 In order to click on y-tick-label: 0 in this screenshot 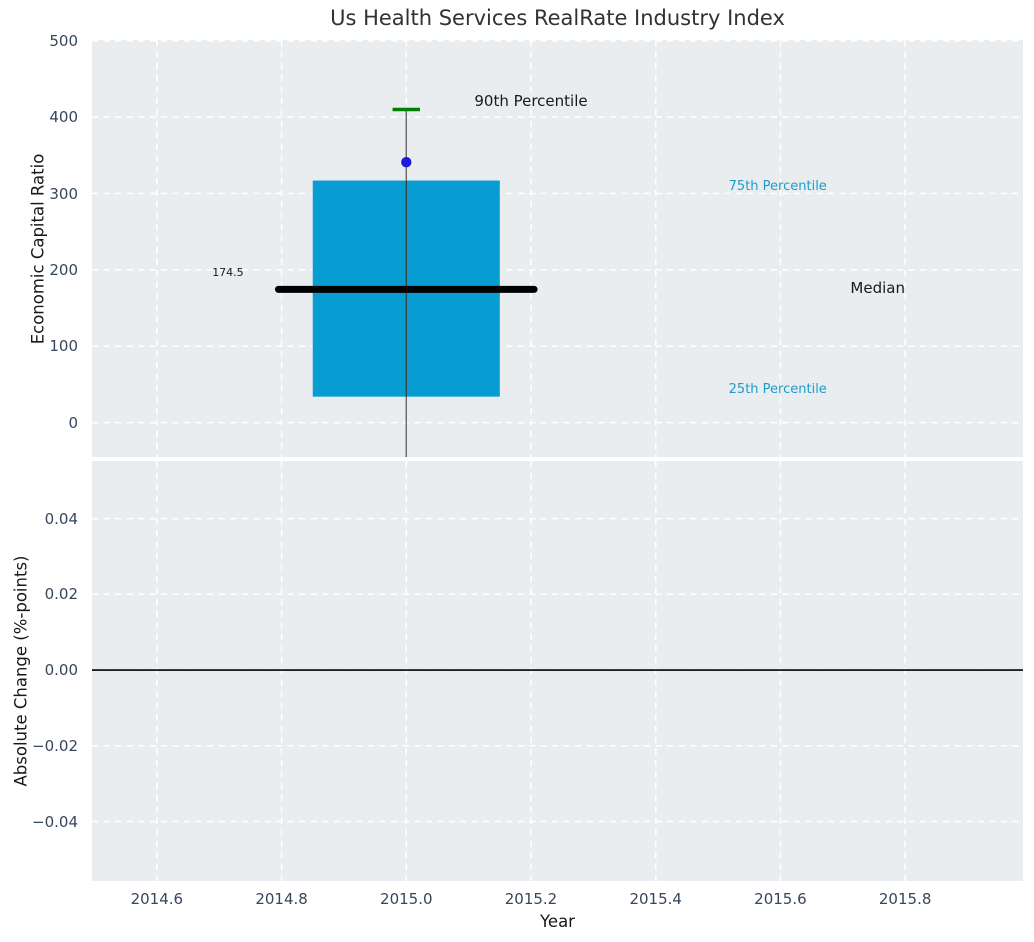, I will do `click(73, 422)`.